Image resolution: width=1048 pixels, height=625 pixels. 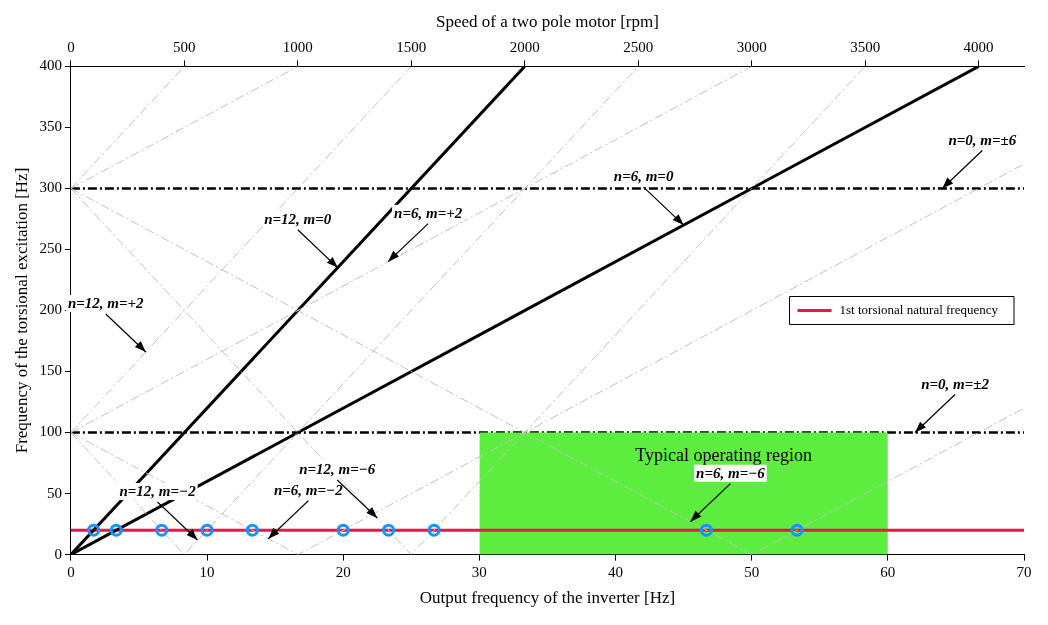 I want to click on x-axis-title: Output frequency of the inverter [Hz], so click(x=547, y=598).